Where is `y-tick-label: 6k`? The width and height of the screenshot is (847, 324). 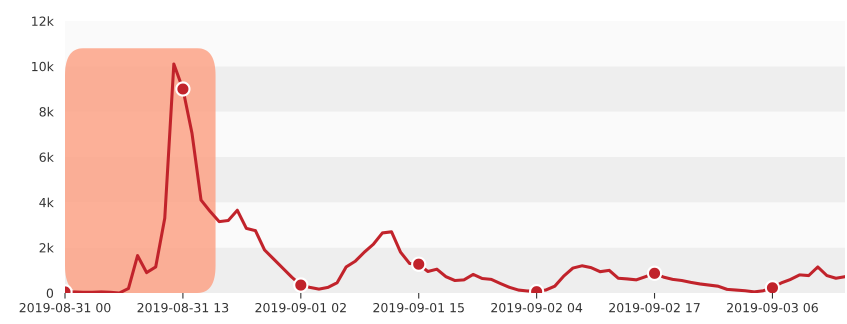 y-tick-label: 6k is located at coordinates (47, 157).